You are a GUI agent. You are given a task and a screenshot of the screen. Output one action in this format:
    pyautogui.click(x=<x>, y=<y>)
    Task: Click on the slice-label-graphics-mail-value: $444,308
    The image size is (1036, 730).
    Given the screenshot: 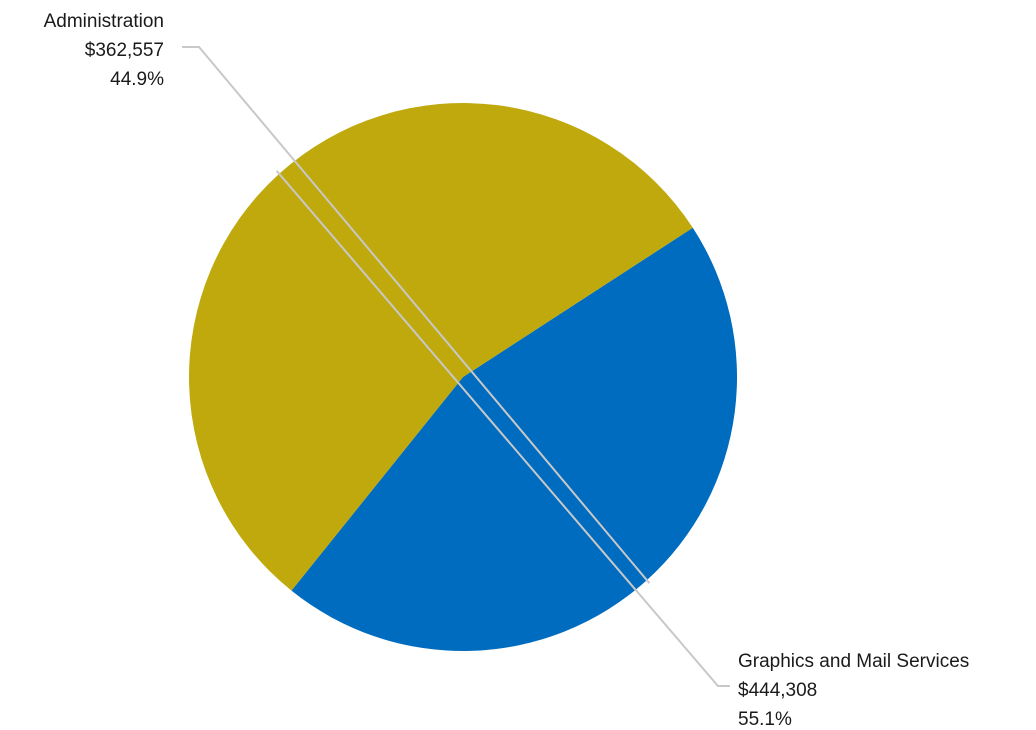 What is the action you would take?
    pyautogui.click(x=777, y=690)
    